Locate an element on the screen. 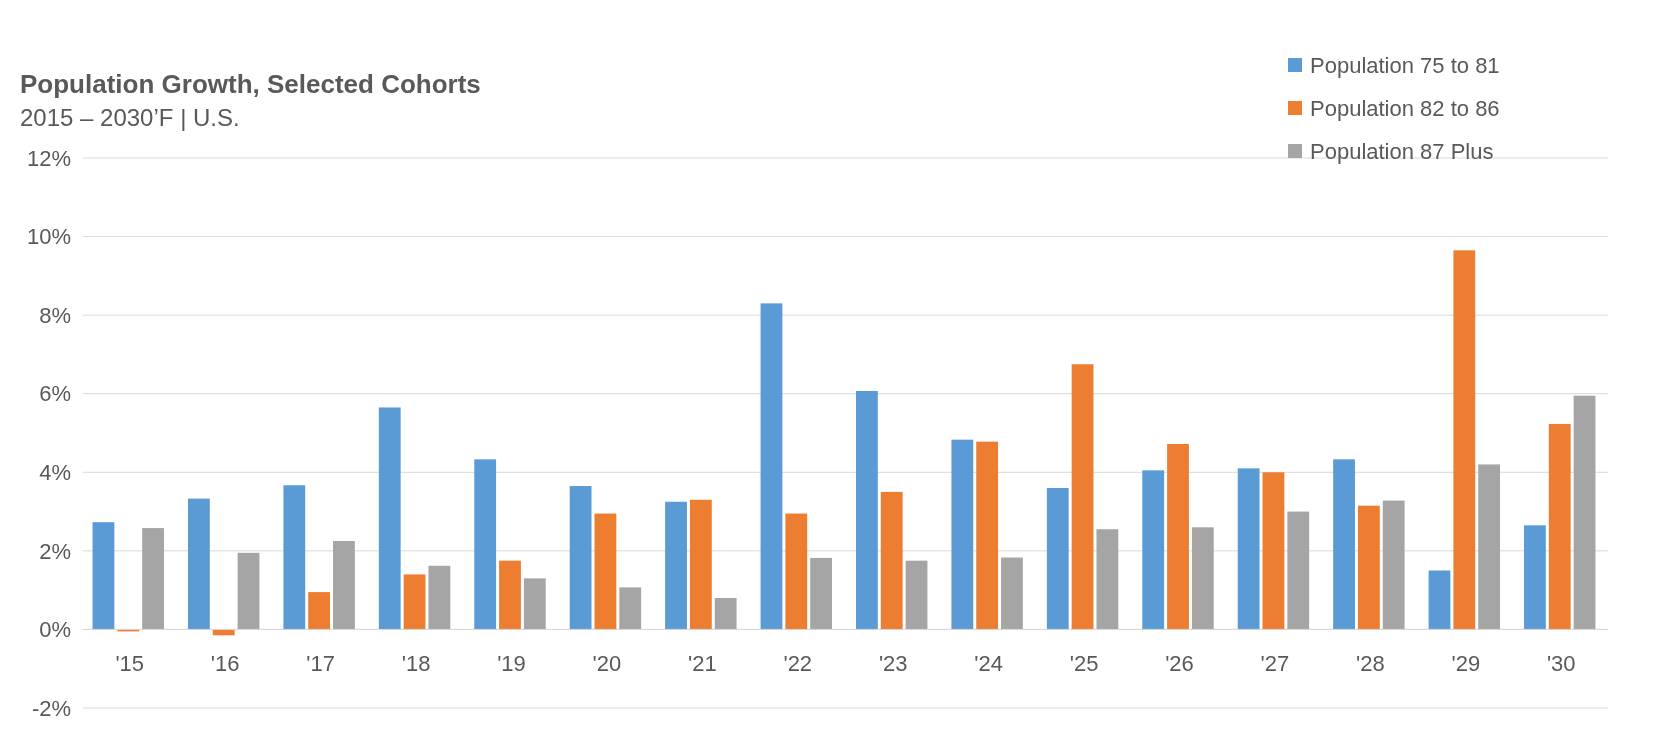 This screenshot has width=1667, height=753. x-tick-label: '26 is located at coordinates (1179, 664).